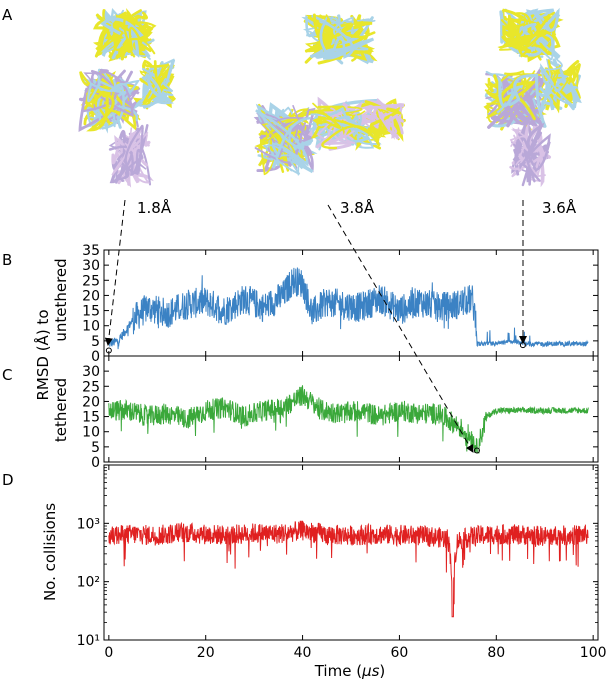 This screenshot has width=610, height=685. Describe the element at coordinates (303, 653) in the screenshot. I see `x-tick-label: 40` at that location.